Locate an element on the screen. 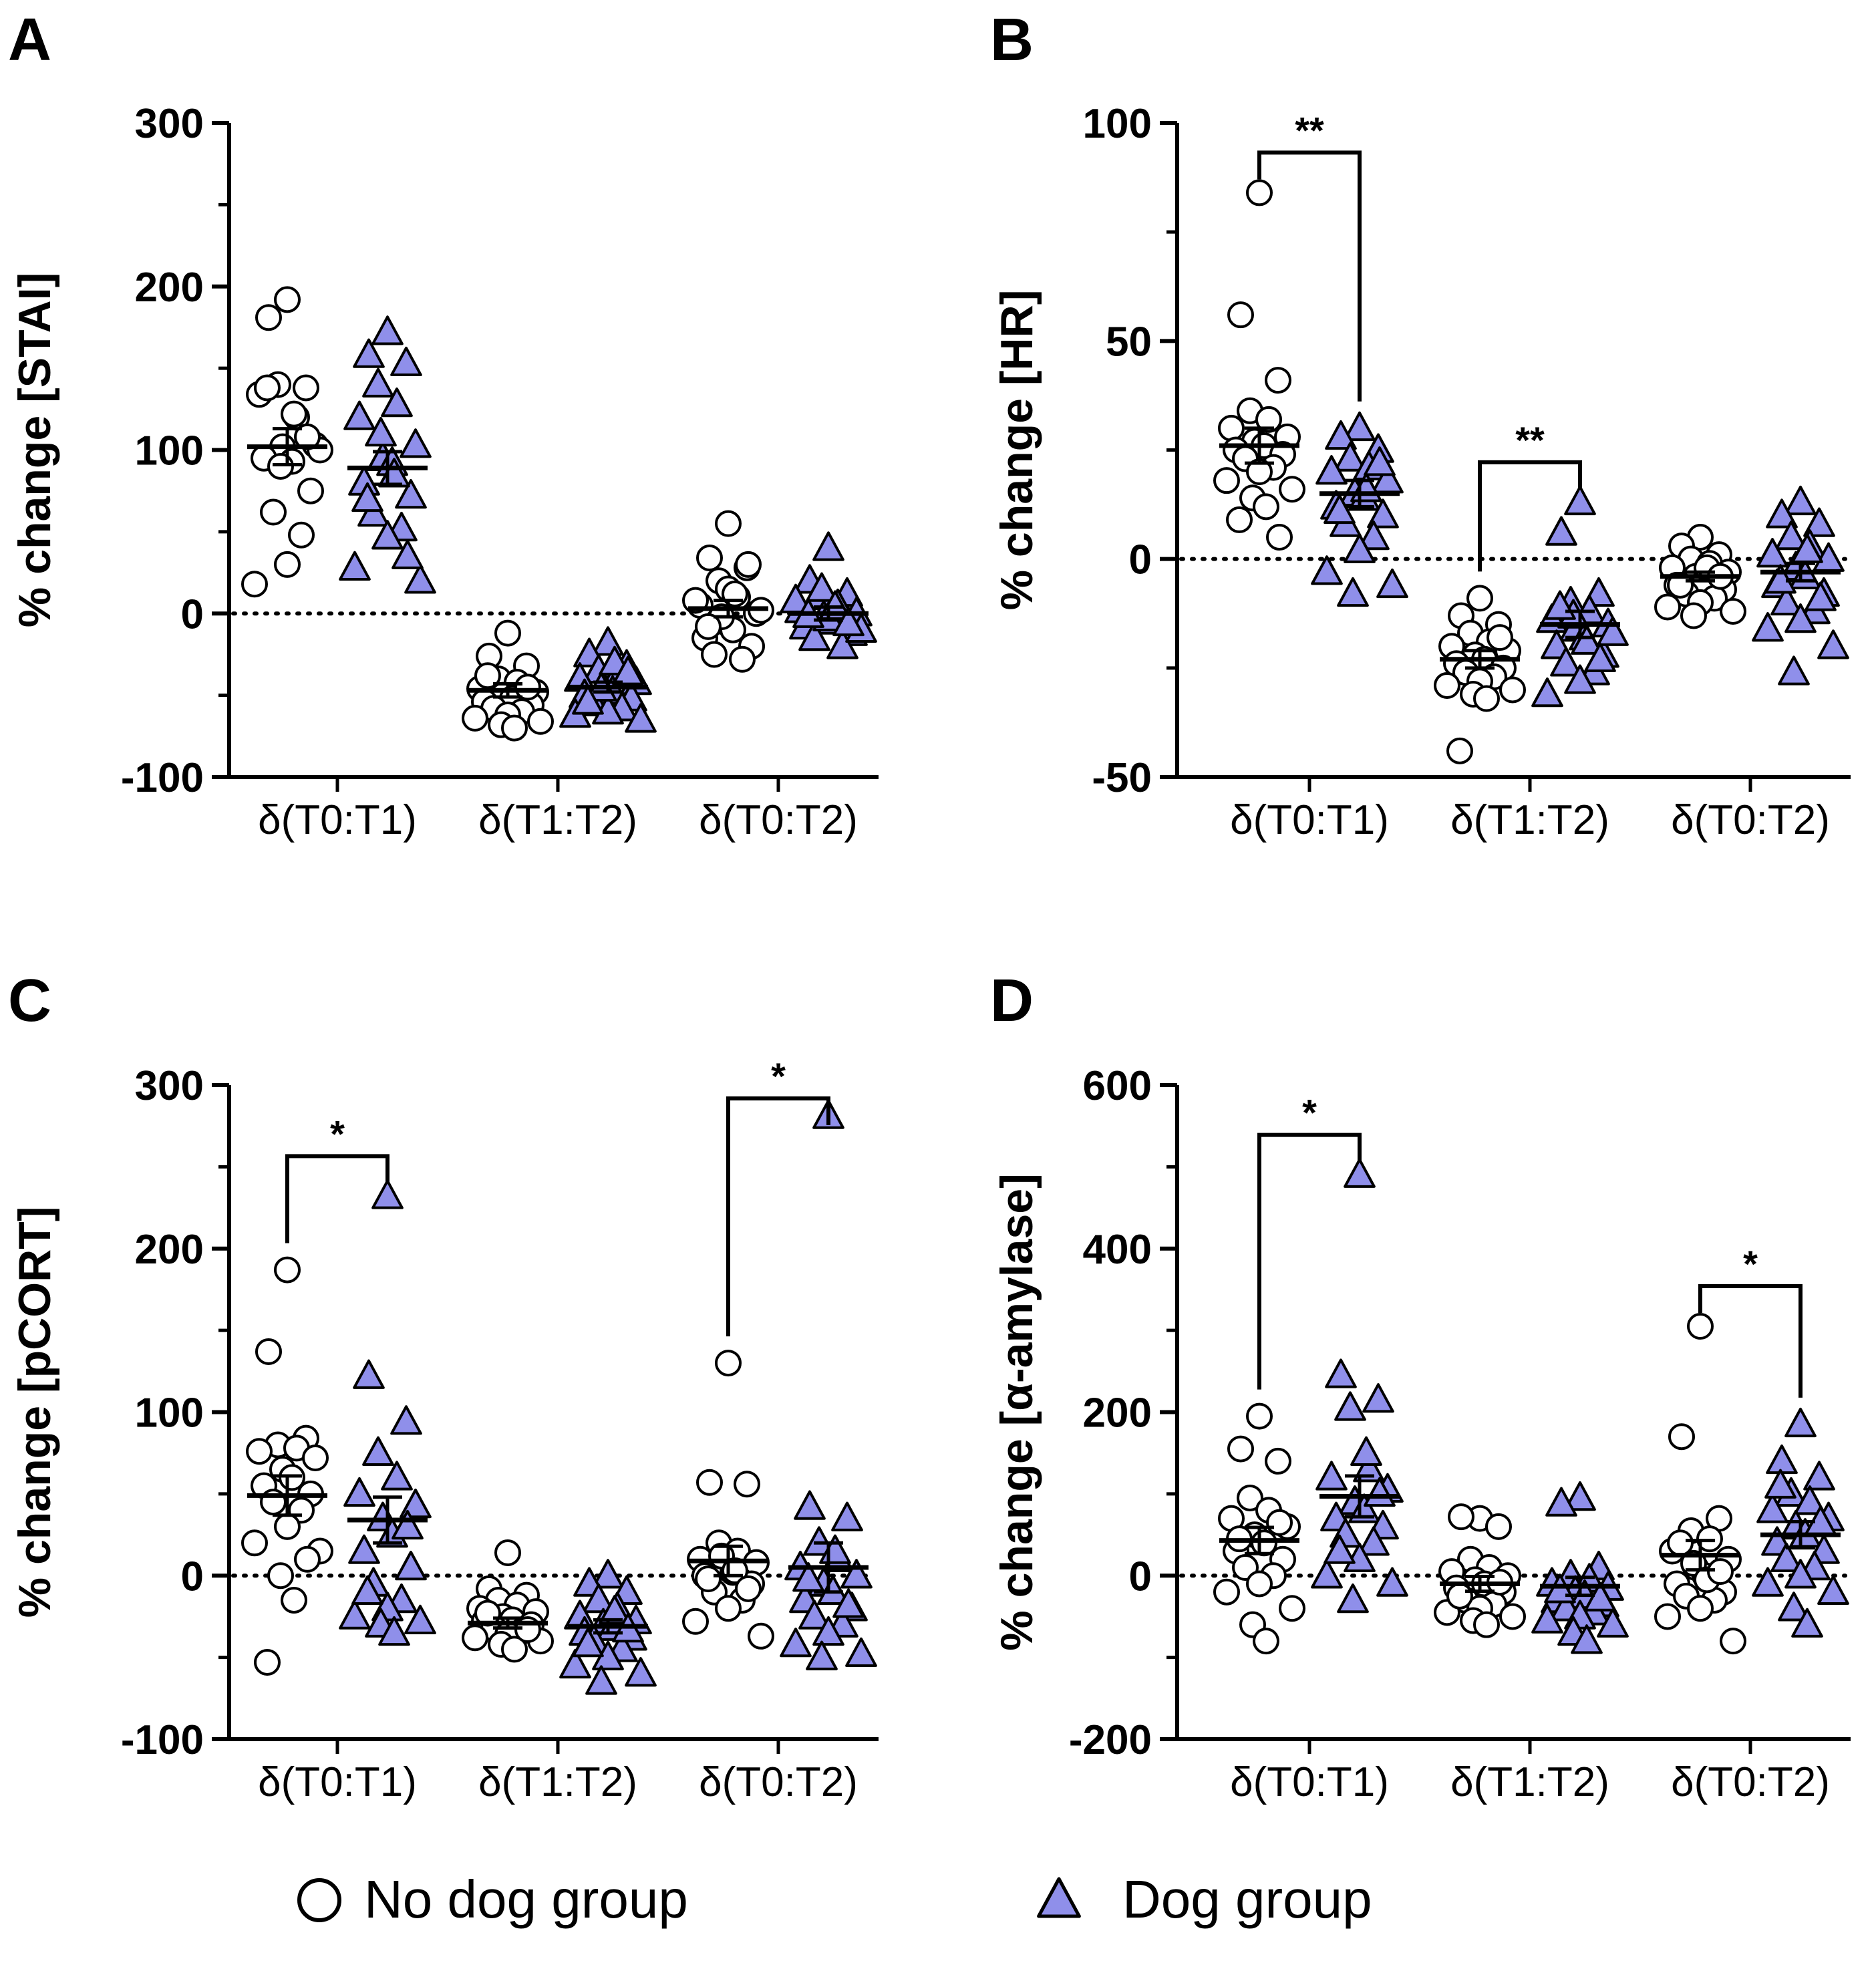 The height and width of the screenshot is (1961, 1876). y-axis-label: % change [pCORT] is located at coordinates (34, 1412).